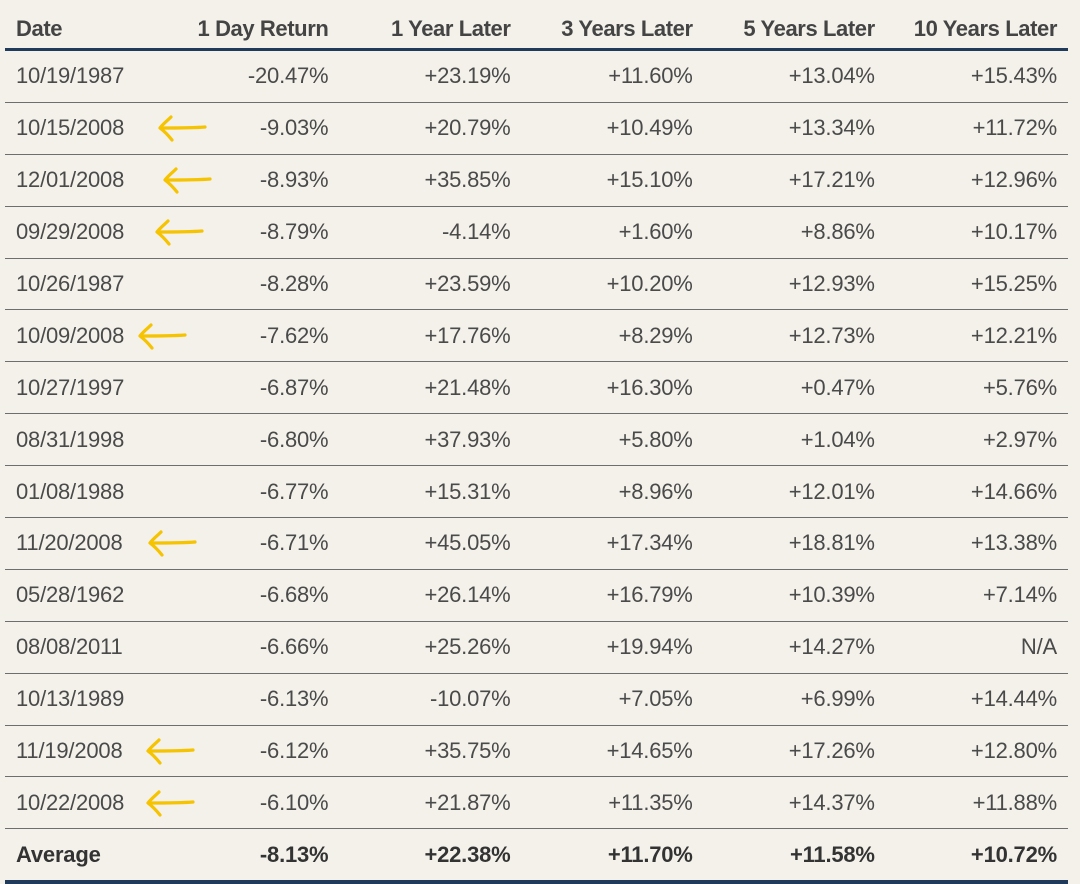  I want to click on date-text: 12/01/2008, so click(70, 180).